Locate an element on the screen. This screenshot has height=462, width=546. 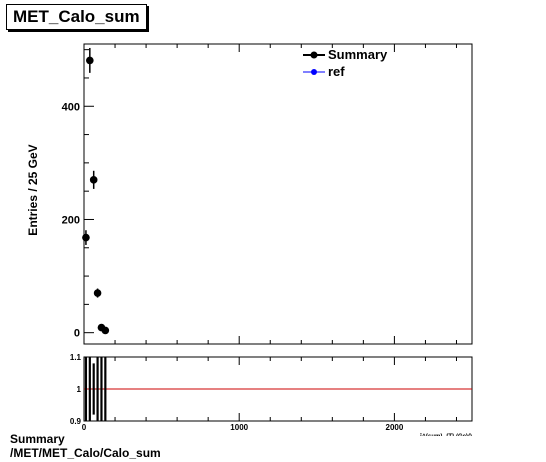
legend-ref-label: ref is located at coordinates (336, 71).